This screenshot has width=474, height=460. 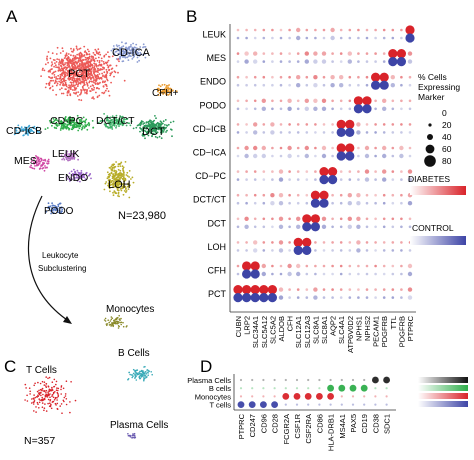 I want to click on dotplot-row-label: CD−ICA, so click(x=209, y=153).